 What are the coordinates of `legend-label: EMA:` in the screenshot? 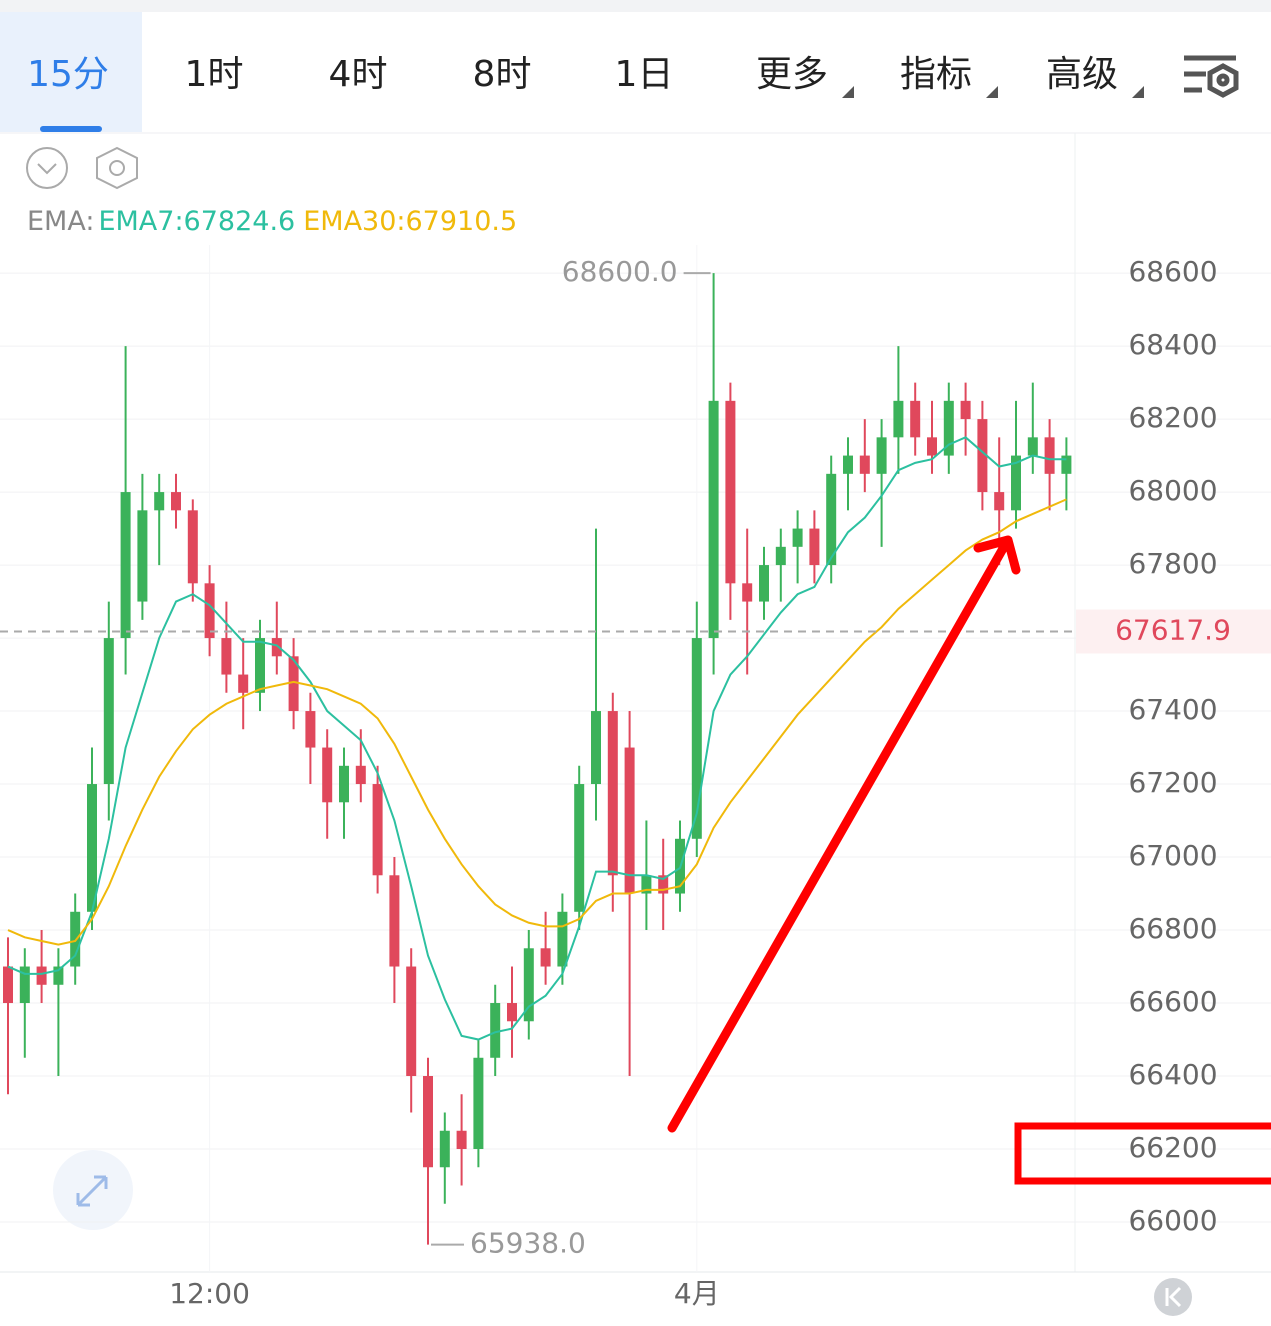 It's located at (60, 221).